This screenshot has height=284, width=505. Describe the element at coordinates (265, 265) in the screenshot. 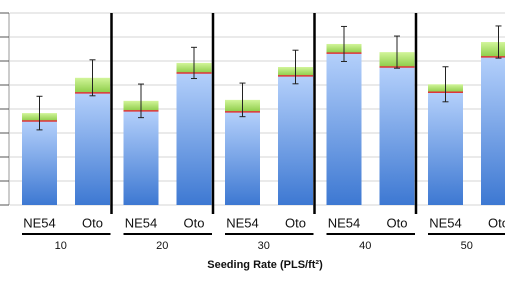

I see `x-axis-title: Seeding Rate (PLS/ft²)` at that location.